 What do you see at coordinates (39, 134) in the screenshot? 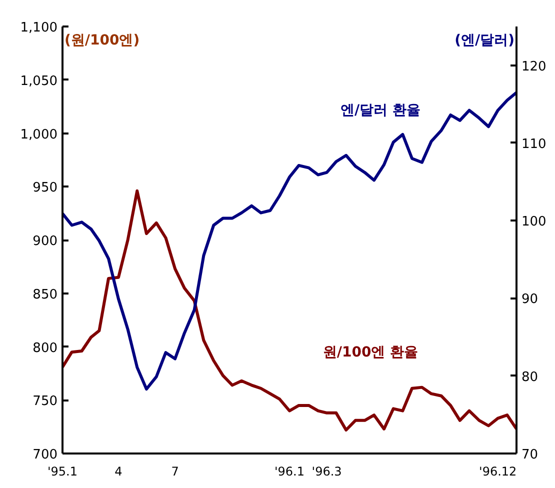
I see `y-tick-label: 1,000` at bounding box center [39, 134].